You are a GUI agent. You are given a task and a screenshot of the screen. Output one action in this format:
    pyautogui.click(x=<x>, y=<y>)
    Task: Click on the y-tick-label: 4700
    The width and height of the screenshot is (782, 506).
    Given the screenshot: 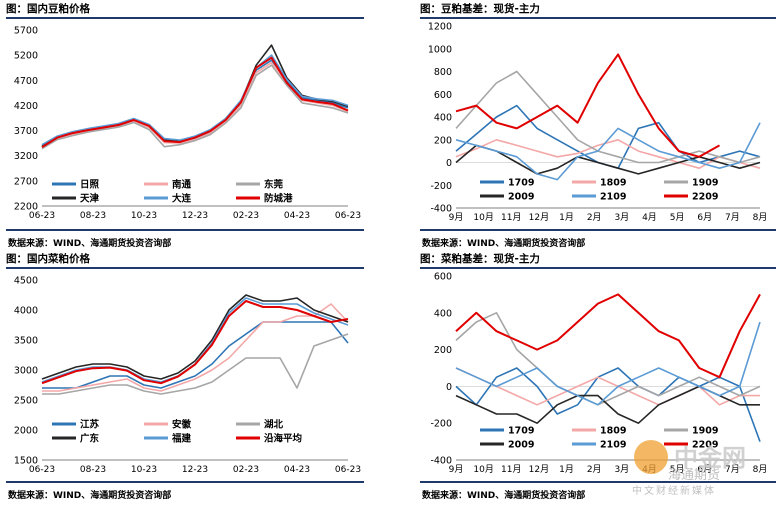 What is the action you would take?
    pyautogui.click(x=26, y=81)
    